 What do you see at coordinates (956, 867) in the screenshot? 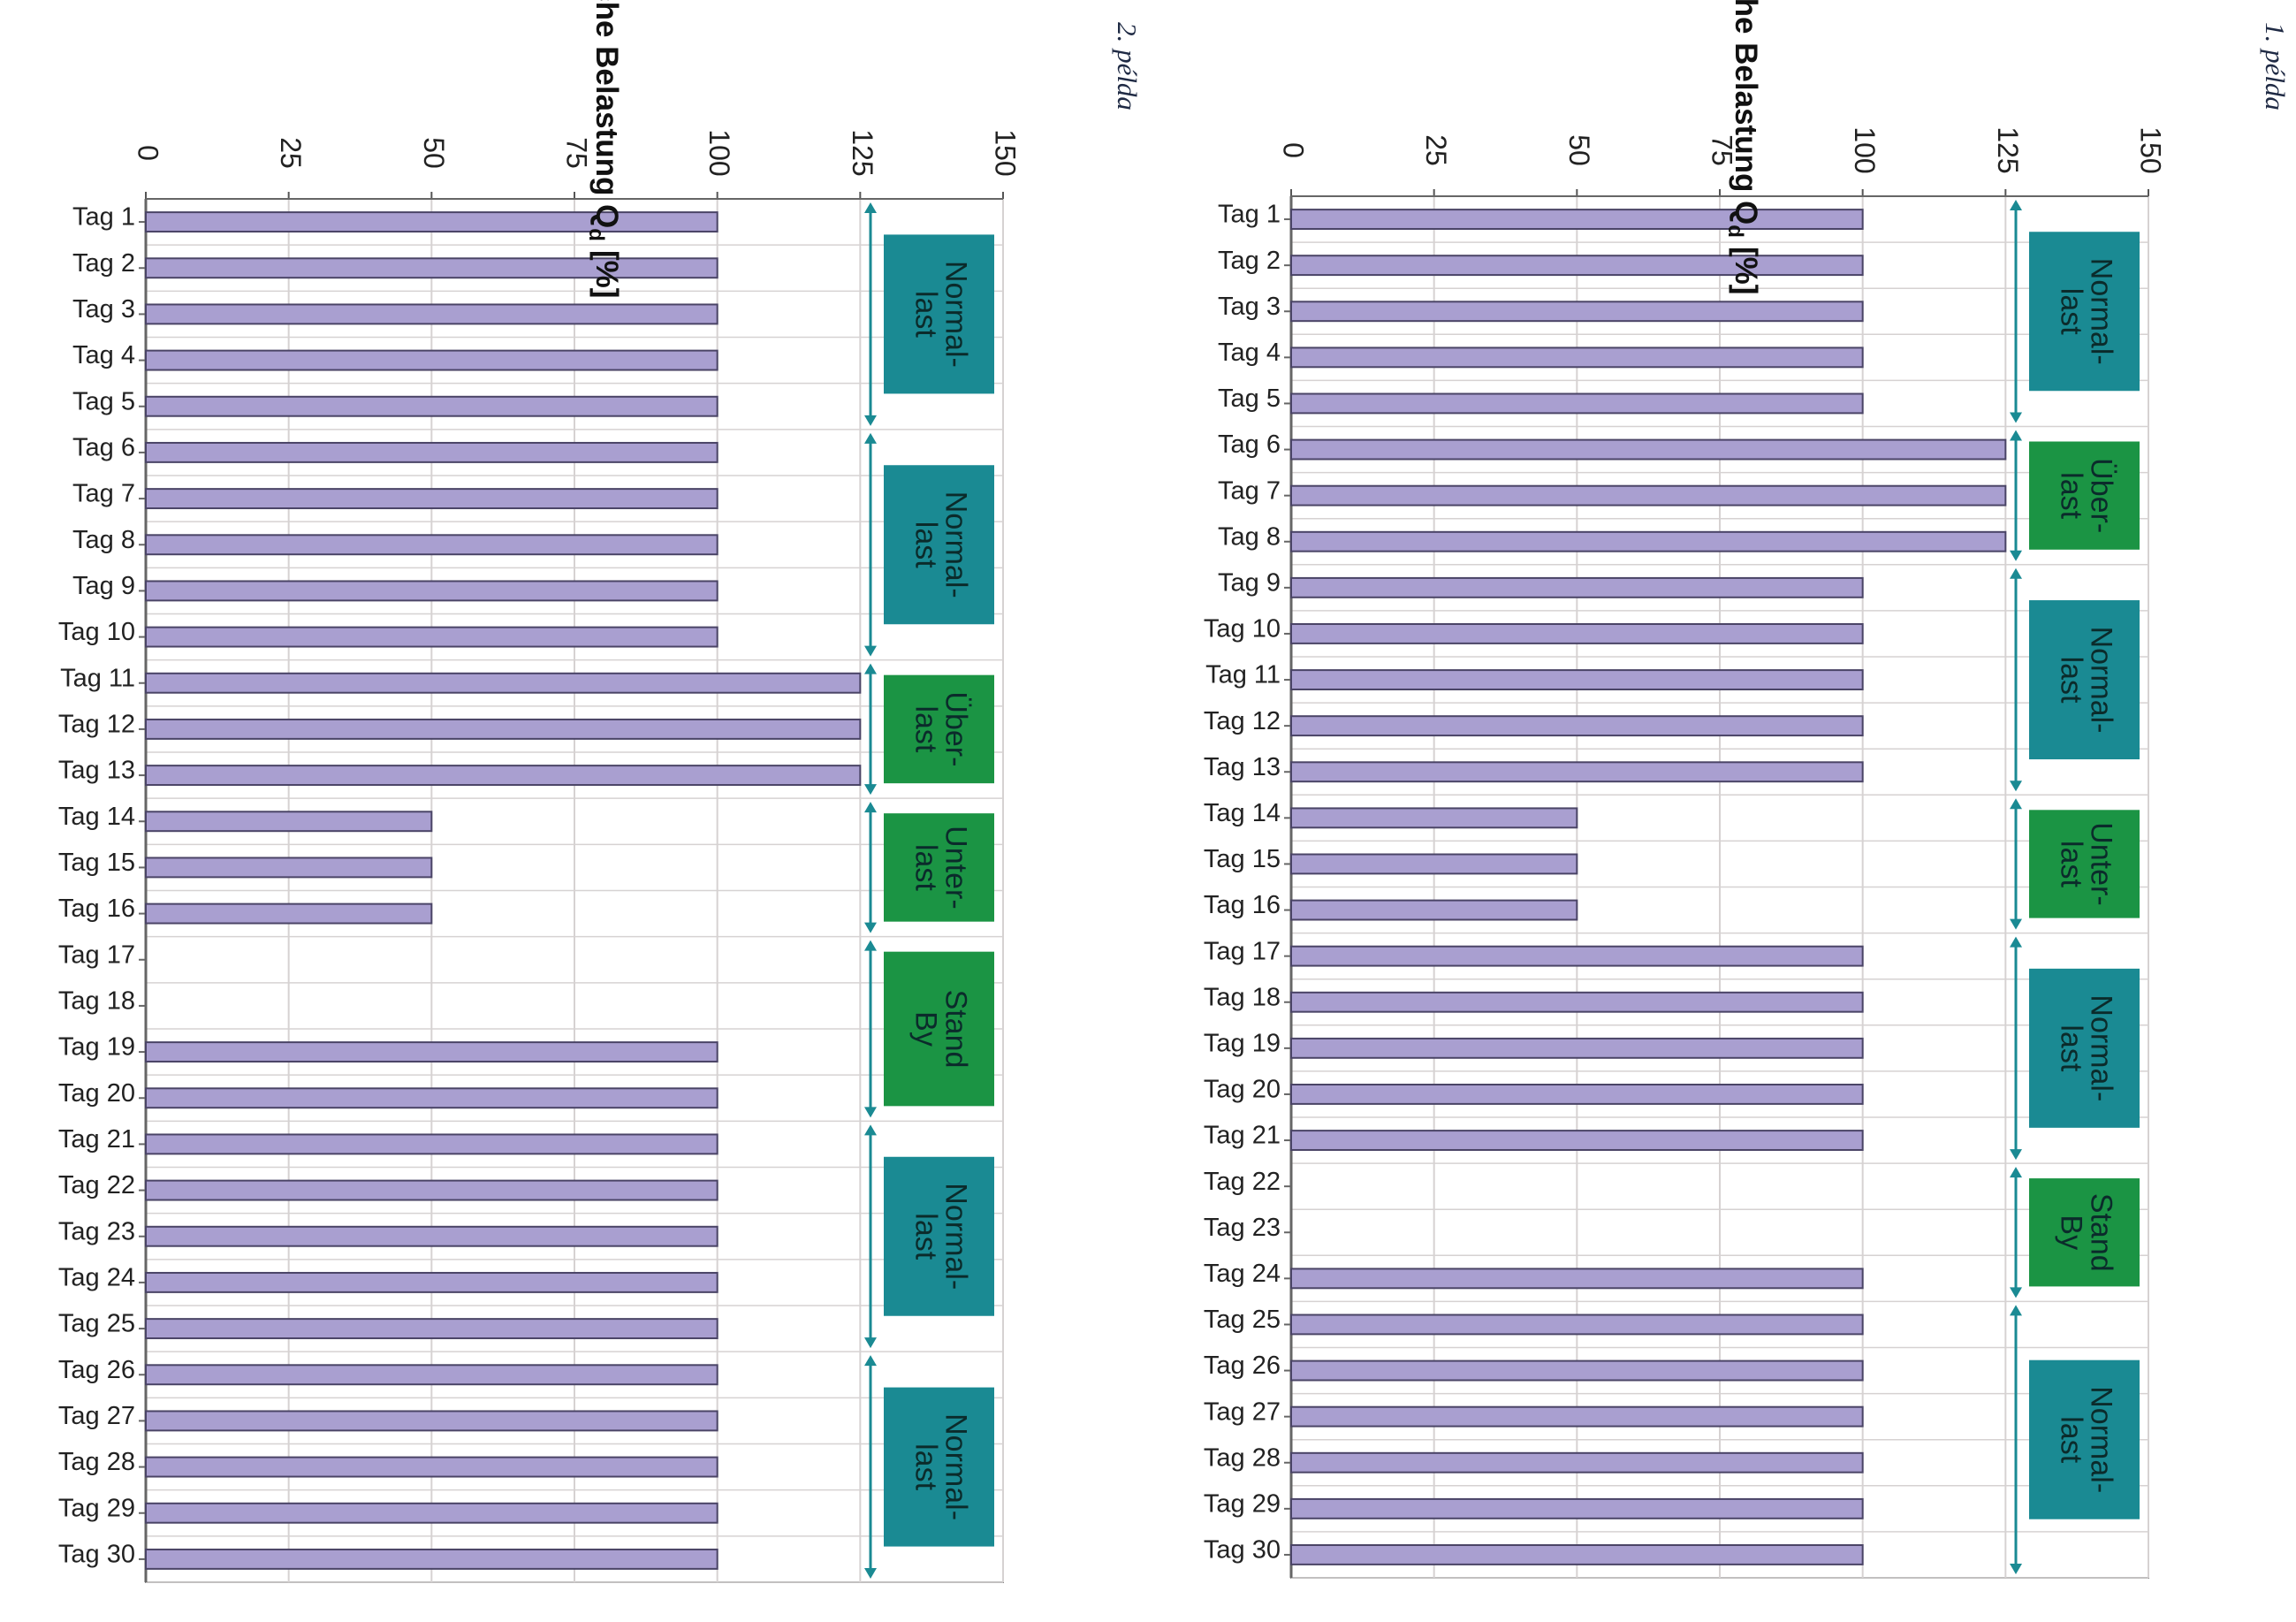
I see `segment-label-line: Unter-` at bounding box center [956, 867].